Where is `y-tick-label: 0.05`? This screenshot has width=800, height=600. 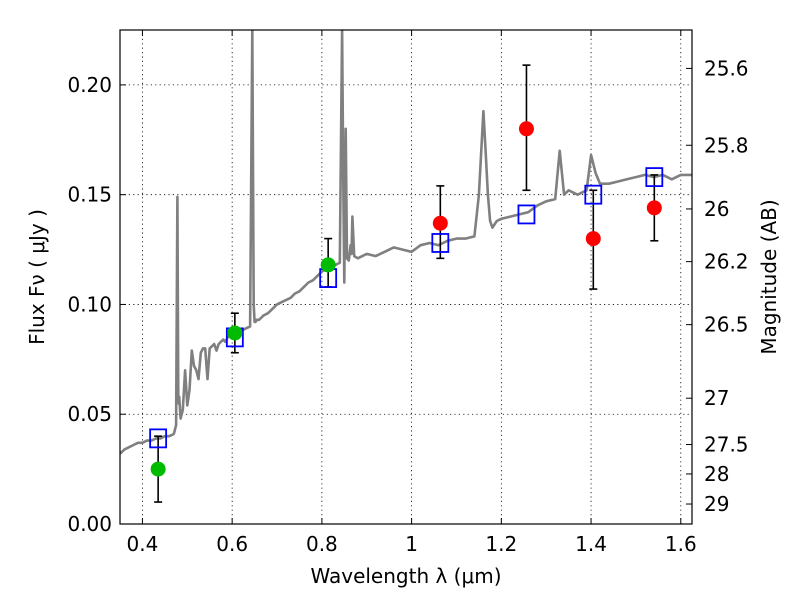
y-tick-label: 0.05 is located at coordinates (89, 414).